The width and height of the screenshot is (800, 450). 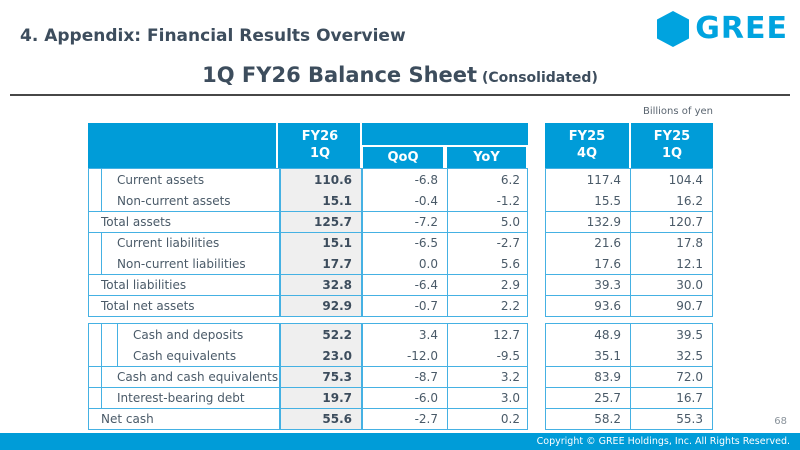 I want to click on value-fy25-4q: 83.9, so click(x=607, y=377).